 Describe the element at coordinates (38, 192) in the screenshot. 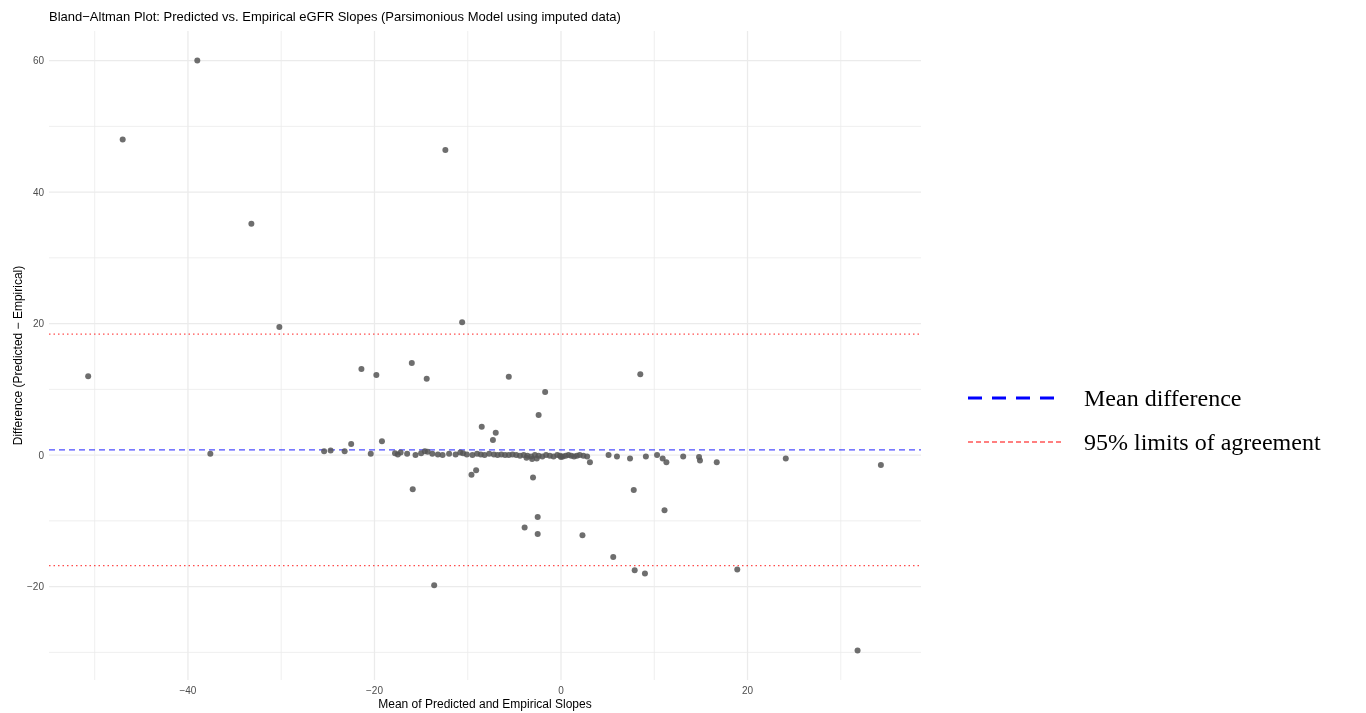

I see `y-tick-label: 40` at that location.